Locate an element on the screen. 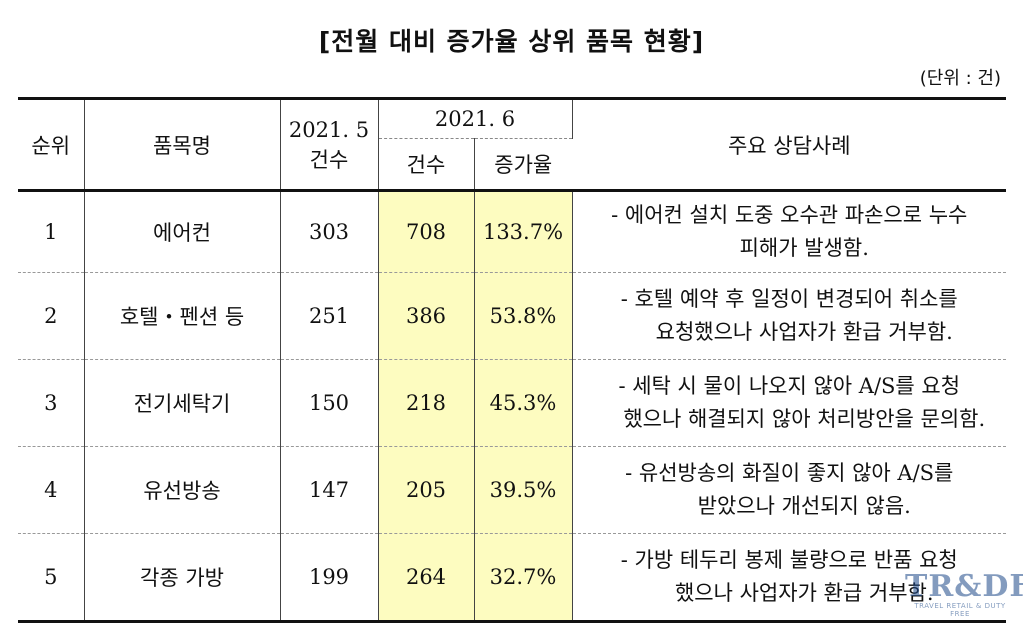 The image size is (1023, 638). cell-item: 전기세탁기 is located at coordinates (182, 403).